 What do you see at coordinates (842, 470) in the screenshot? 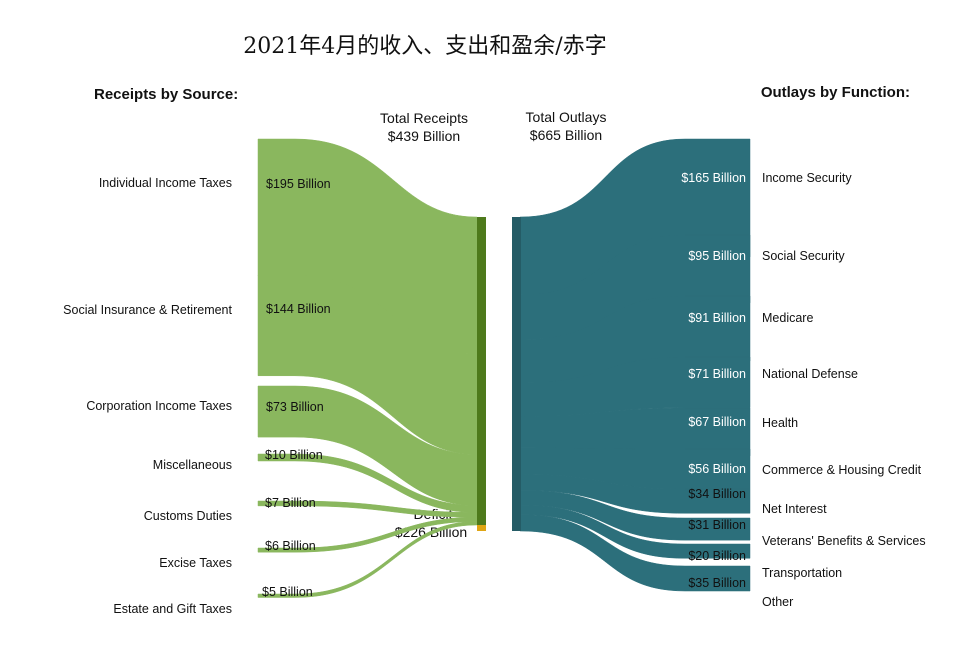
I see `outlay-label-commerce-housing-credit: Commerce & Housing Credit` at bounding box center [842, 470].